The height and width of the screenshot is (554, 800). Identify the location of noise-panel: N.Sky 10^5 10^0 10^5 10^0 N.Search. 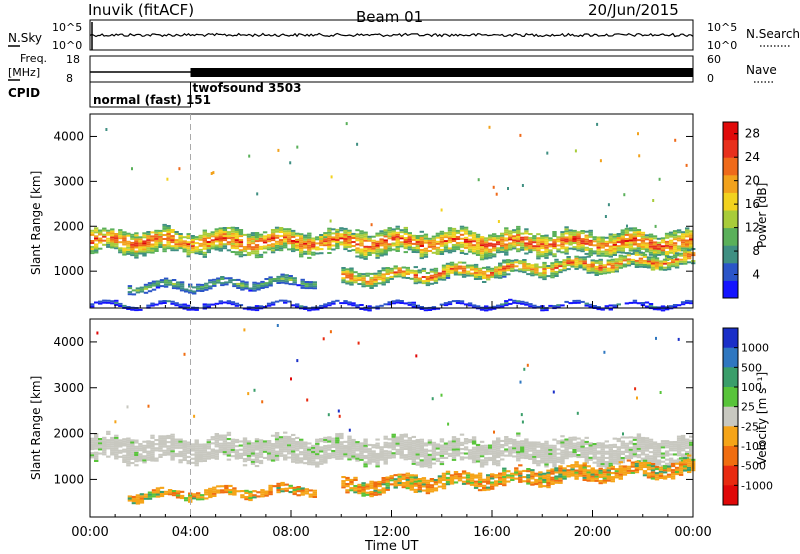
(404, 35).